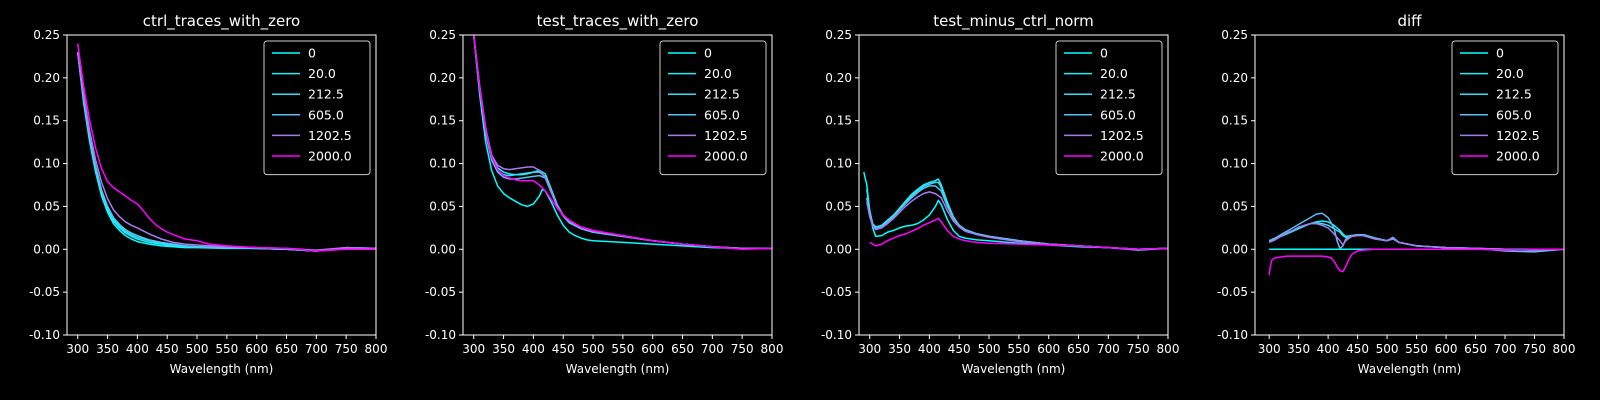 This screenshot has width=1600, height=400. Describe the element at coordinates (742, 349) in the screenshot. I see `x-tick-label: 750` at that location.